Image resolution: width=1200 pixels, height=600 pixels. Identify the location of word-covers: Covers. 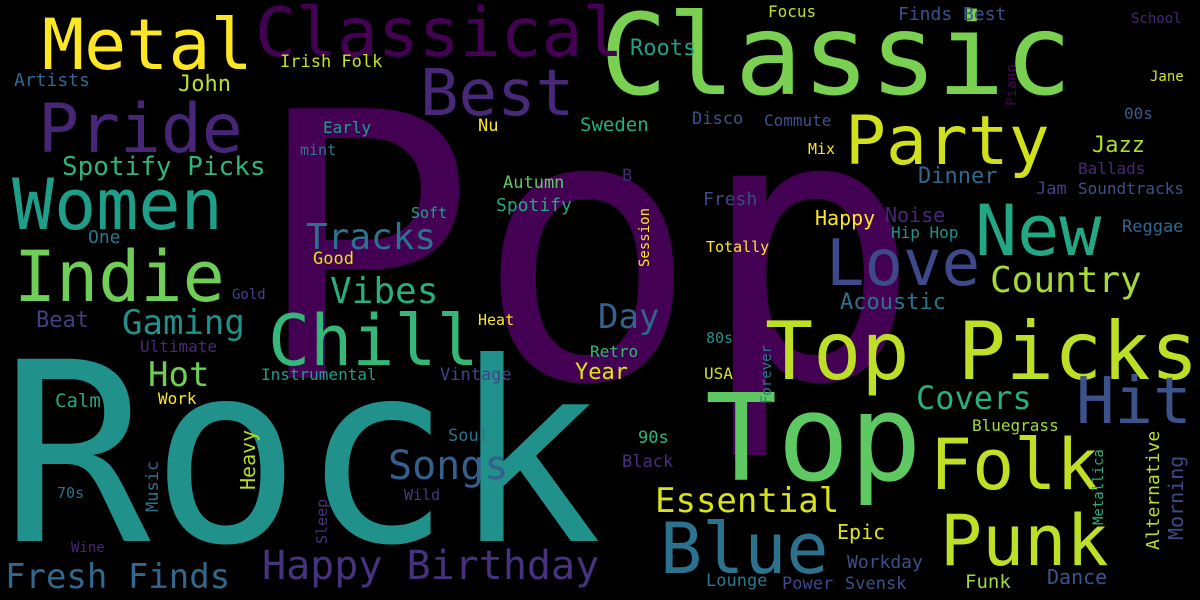
(974, 398).